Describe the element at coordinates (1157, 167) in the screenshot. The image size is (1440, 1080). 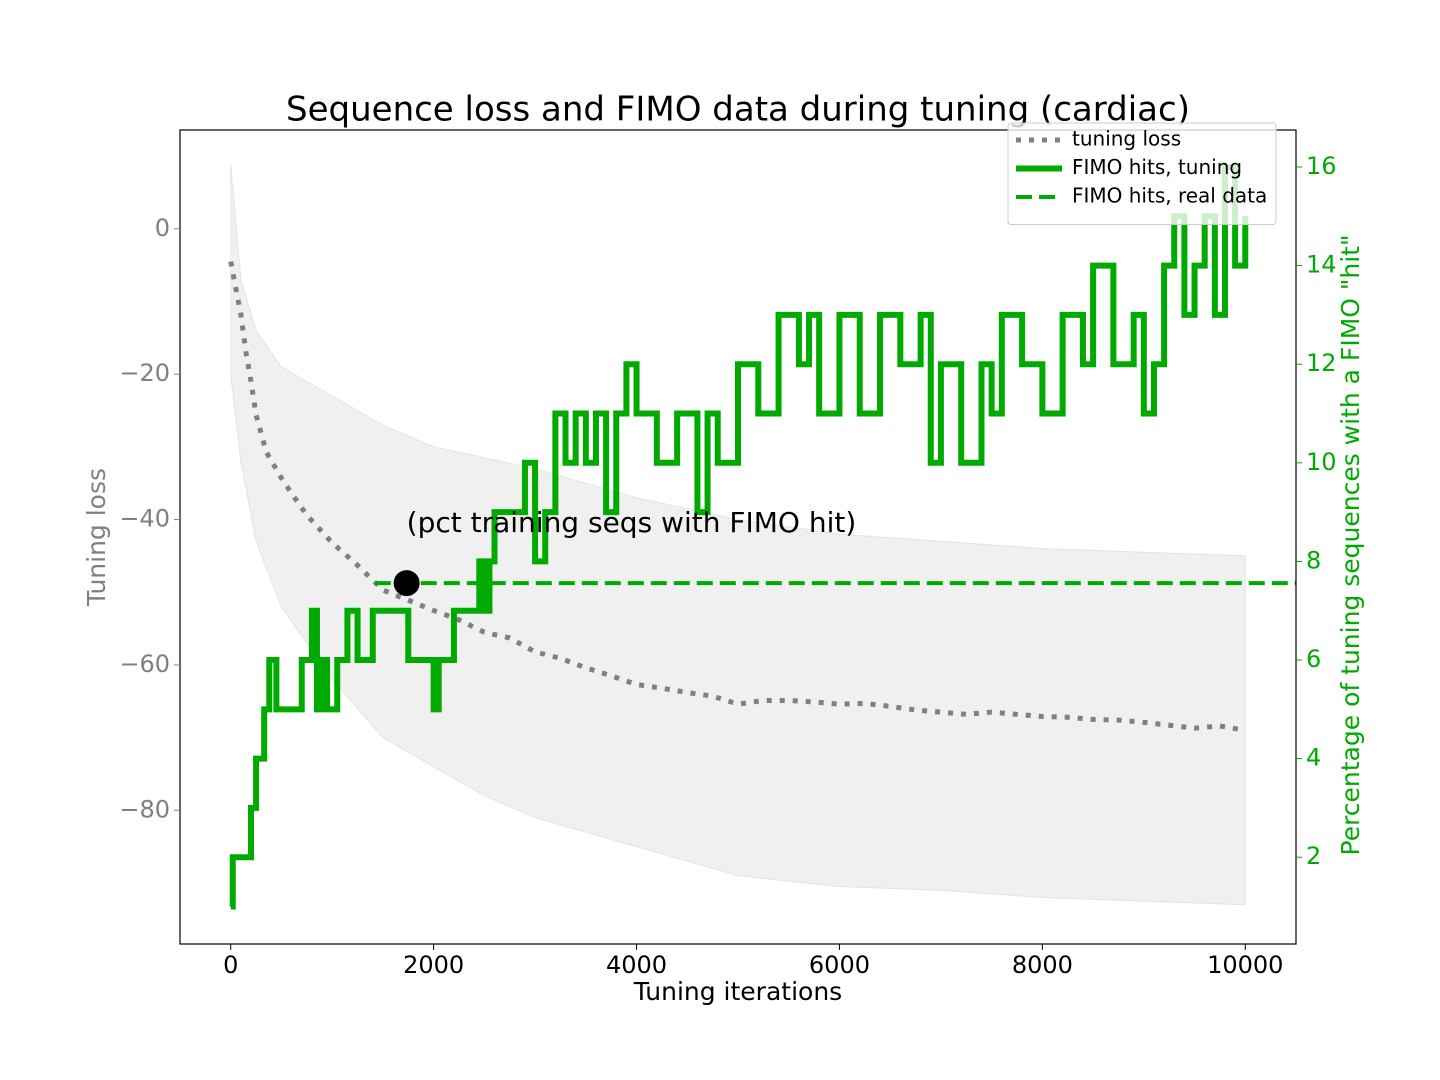
I see `legend-label: FIMO hits, tuning` at that location.